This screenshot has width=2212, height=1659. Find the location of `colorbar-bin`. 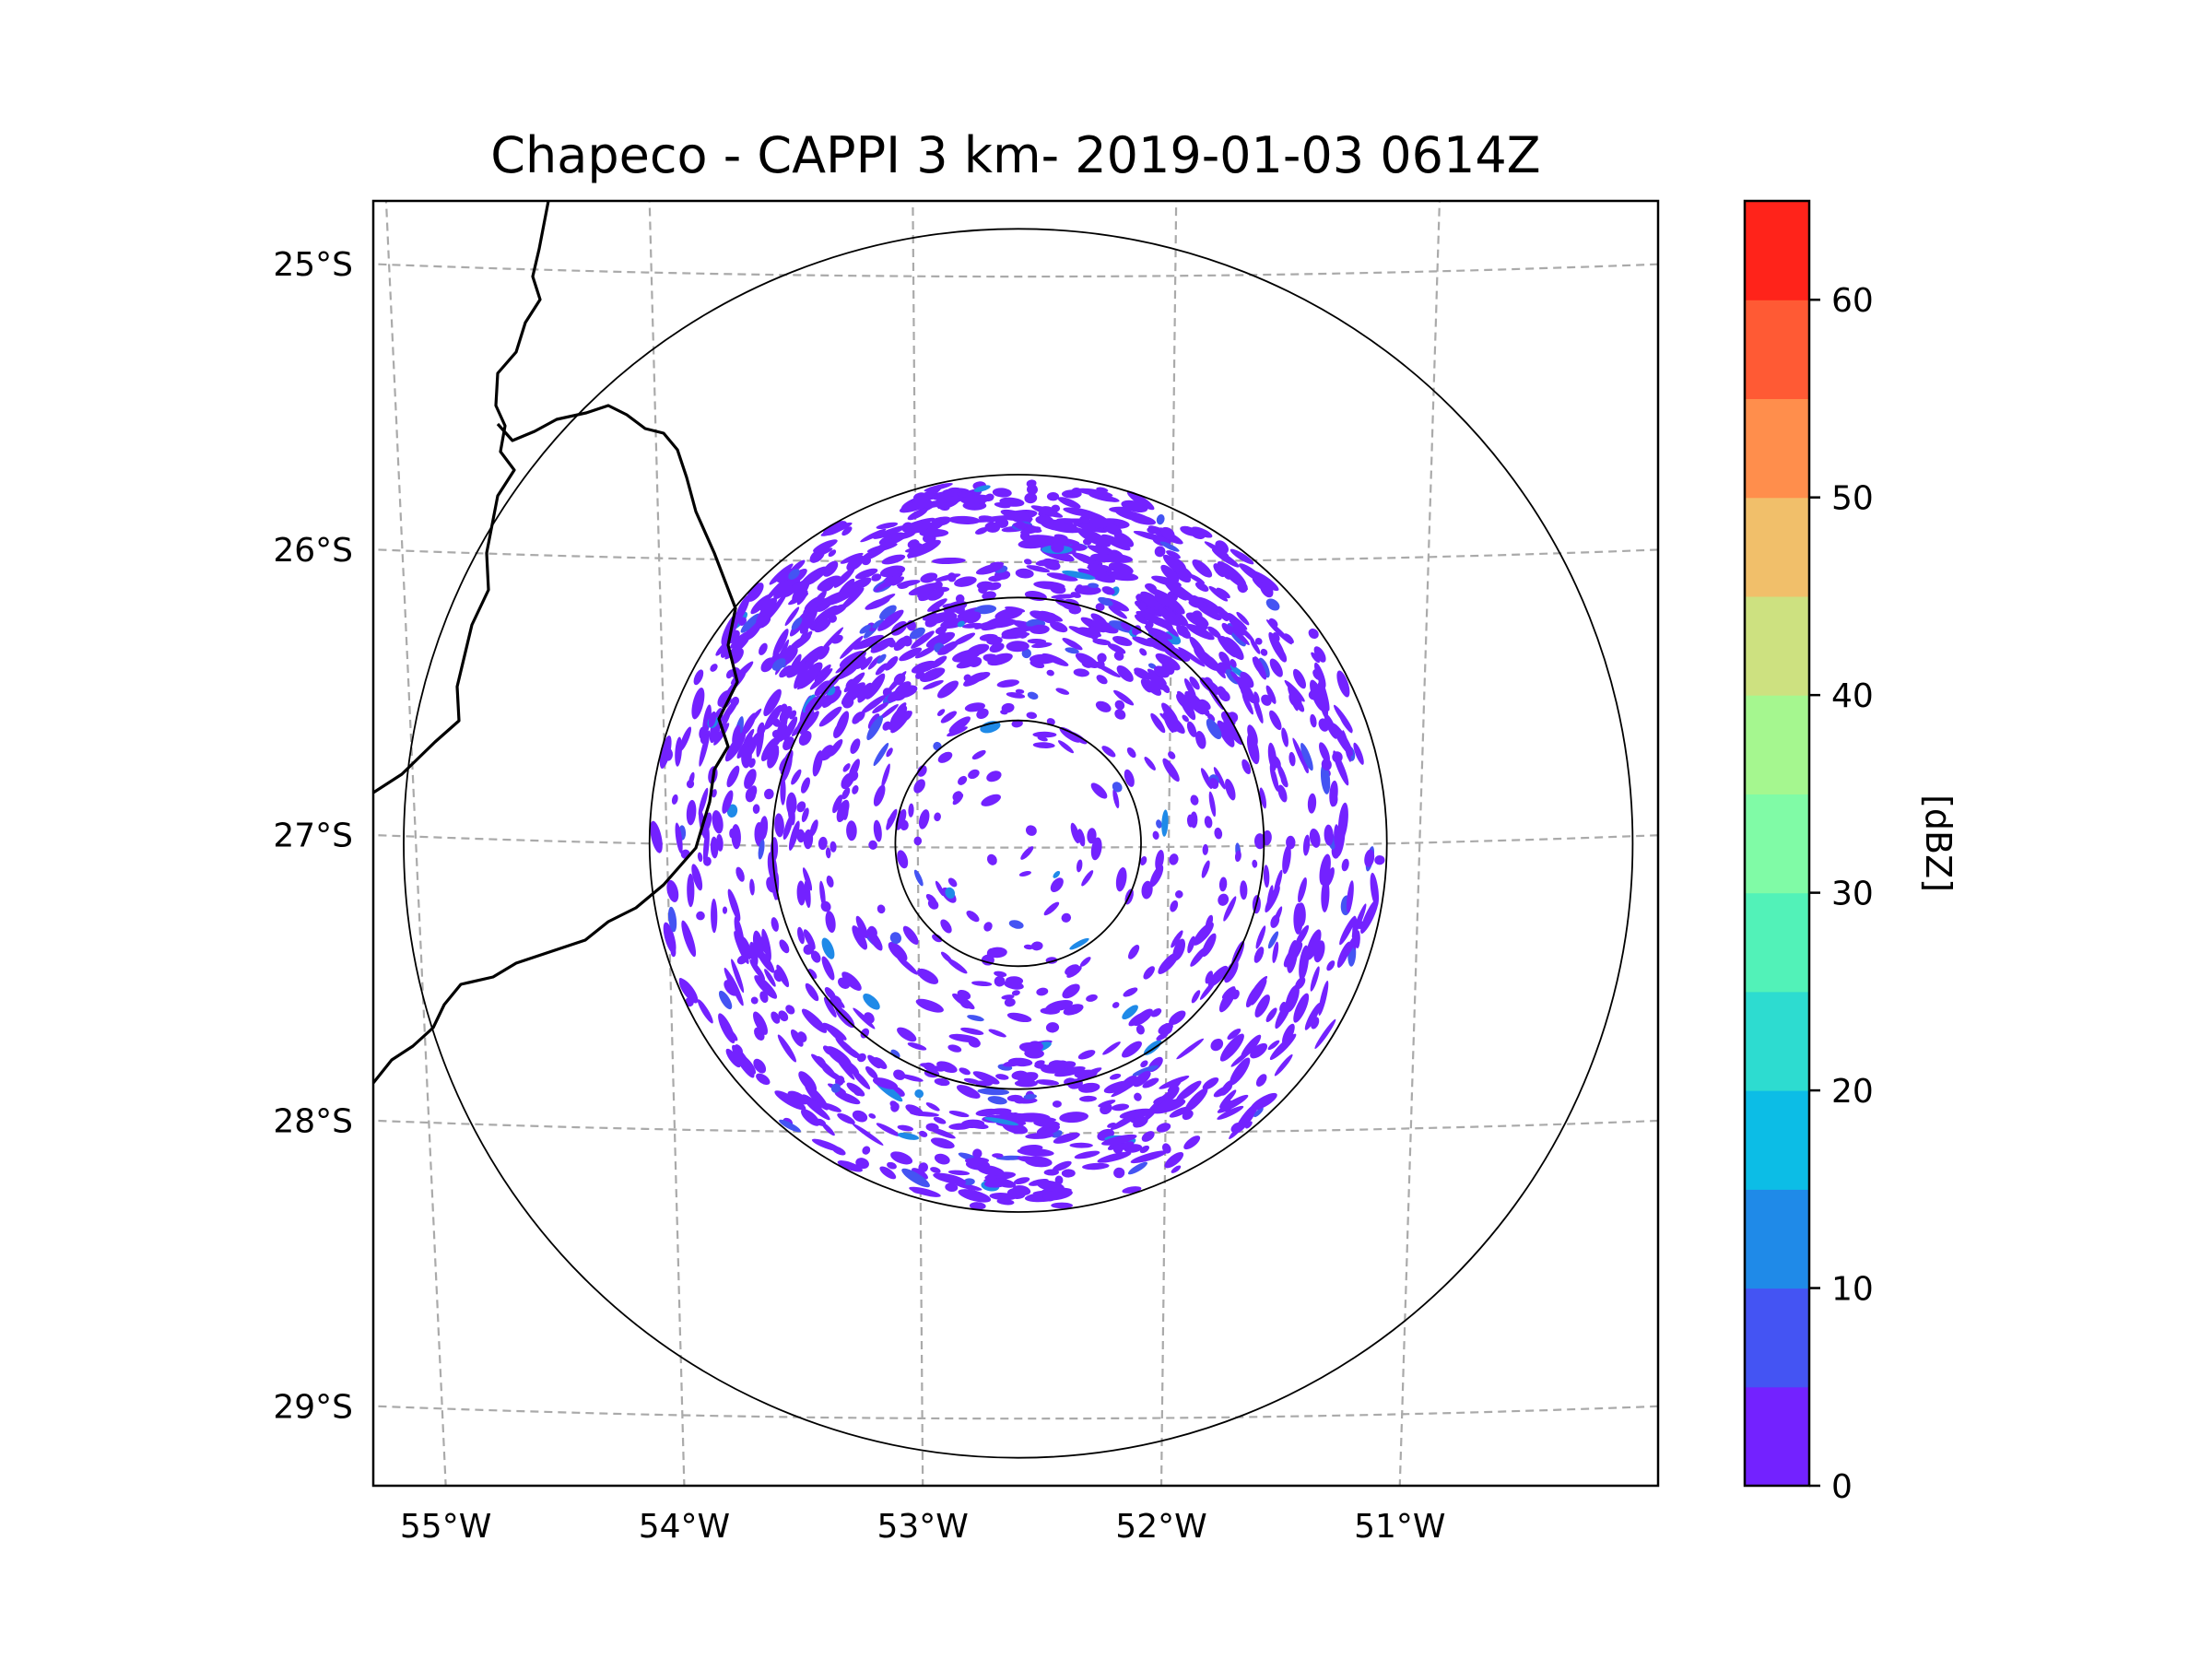

colorbar-bin is located at coordinates (1777, 349).